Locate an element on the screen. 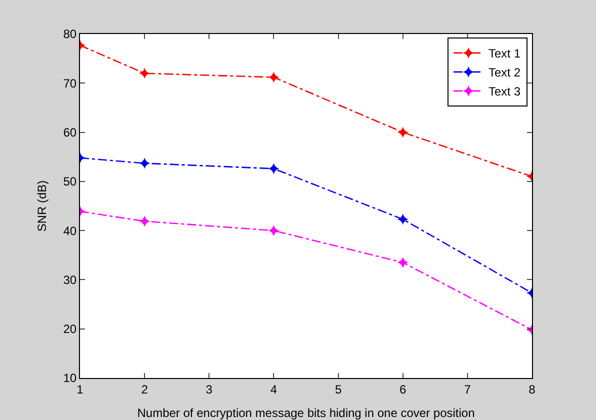 The width and height of the screenshot is (596, 420). y-tick-label: 80 is located at coordinates (70, 34).